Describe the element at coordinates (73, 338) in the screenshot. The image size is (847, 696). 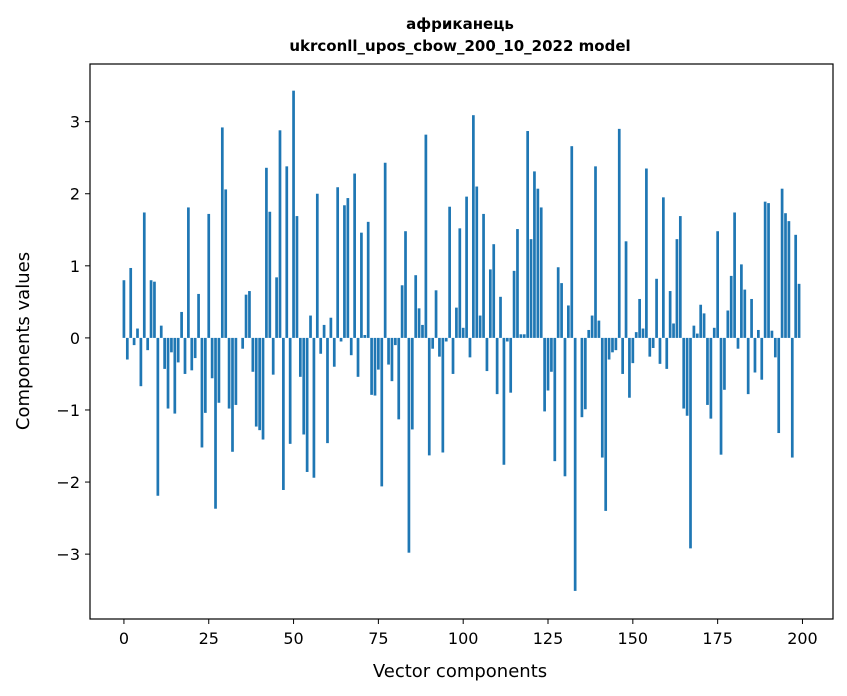
I see `y-axis-ticks: −3 −2 −1 0 1 2 3` at that location.